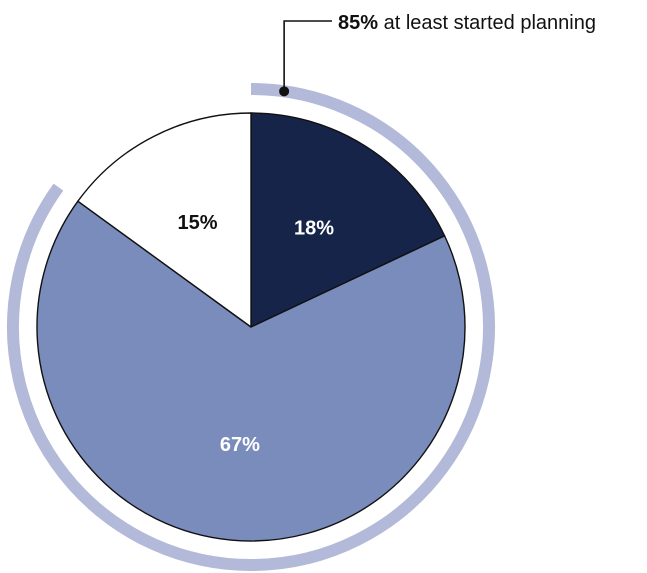 This screenshot has width=647, height=573. I want to click on callout-text: 85% at least started planning, so click(467, 23).